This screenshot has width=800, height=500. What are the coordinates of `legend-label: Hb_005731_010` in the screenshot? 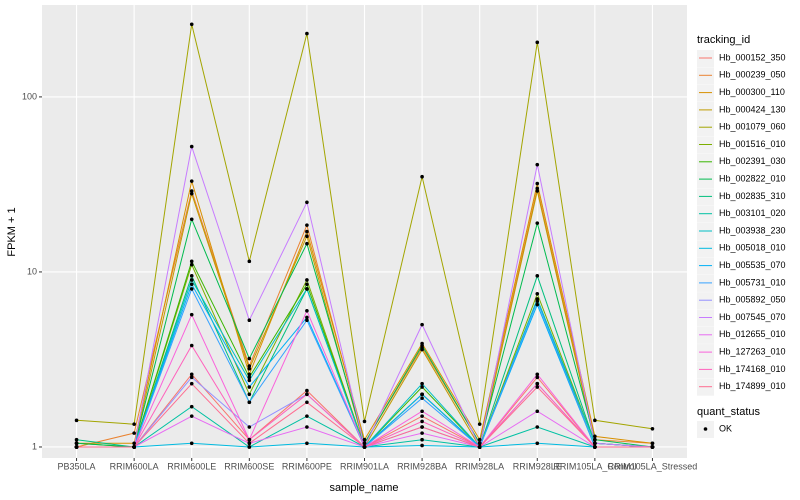 It's located at (752, 282).